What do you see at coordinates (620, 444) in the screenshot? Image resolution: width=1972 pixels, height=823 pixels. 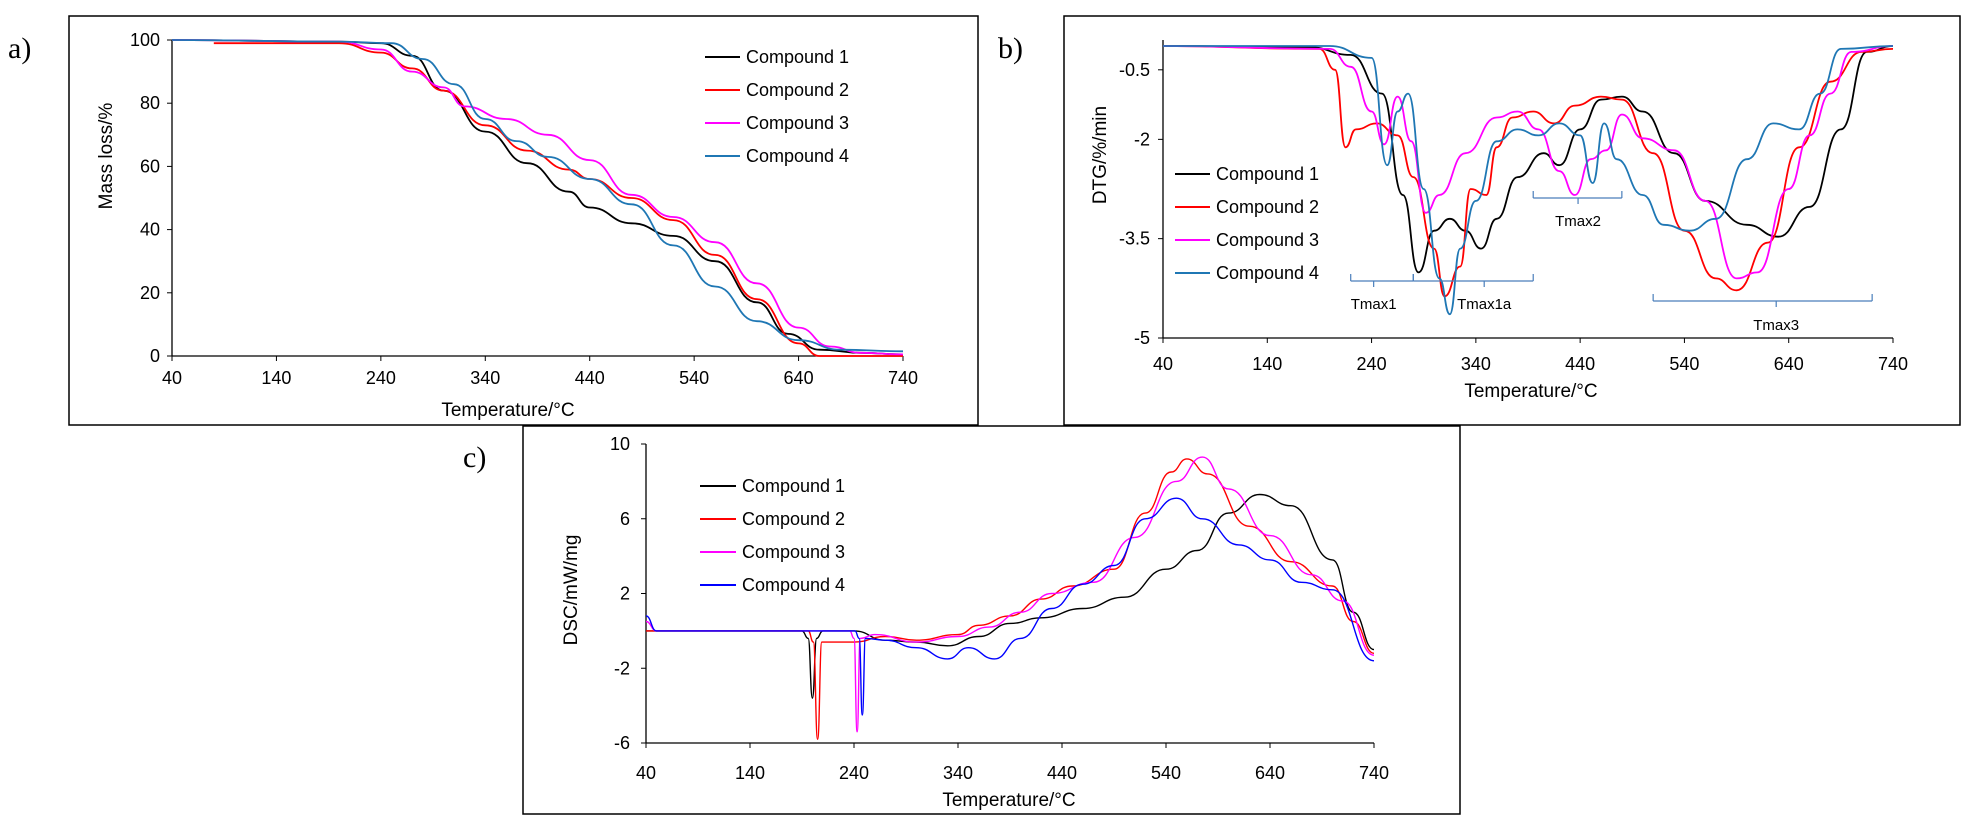 I see `y-tick-label: 10` at bounding box center [620, 444].